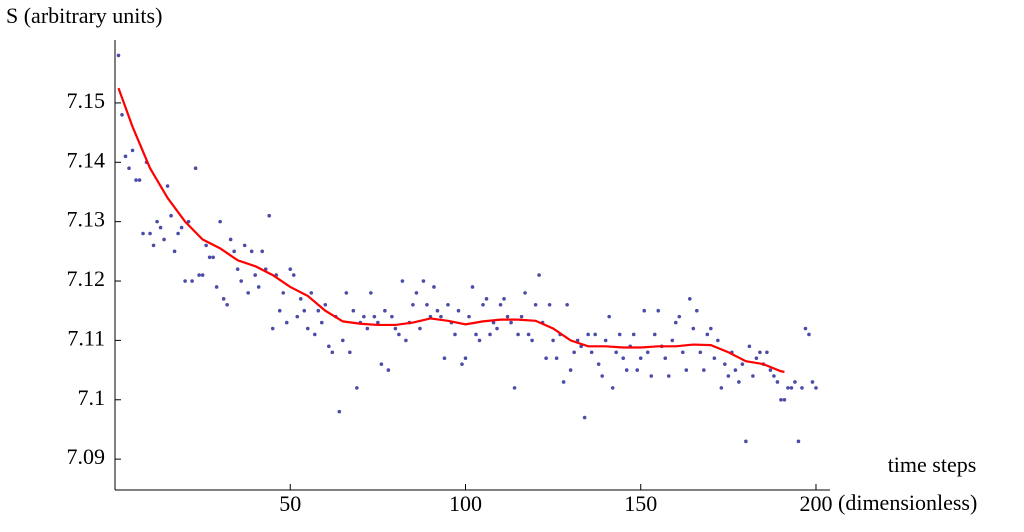 This screenshot has width=1024, height=532. Describe the element at coordinates (86, 278) in the screenshot. I see `y-tick-label: 7.12` at that location.